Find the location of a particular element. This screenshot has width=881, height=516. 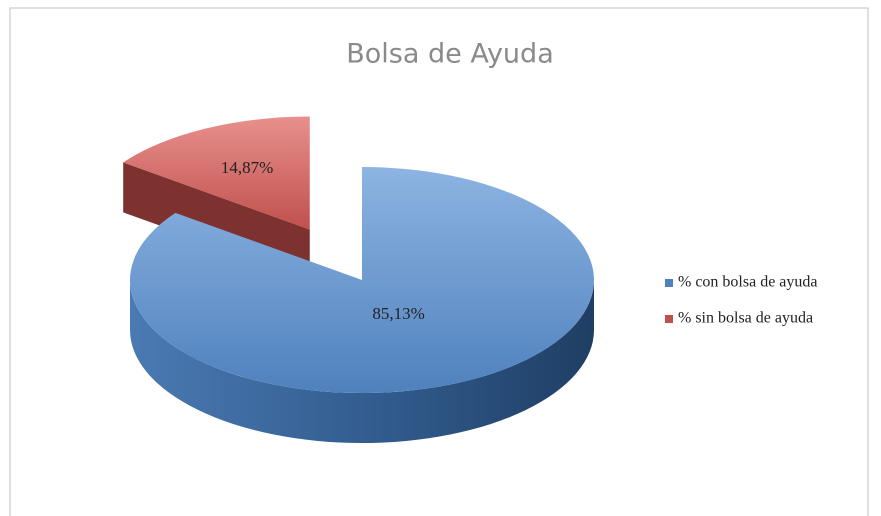

legend-label: % con bolsa de ayuda is located at coordinates (748, 282).